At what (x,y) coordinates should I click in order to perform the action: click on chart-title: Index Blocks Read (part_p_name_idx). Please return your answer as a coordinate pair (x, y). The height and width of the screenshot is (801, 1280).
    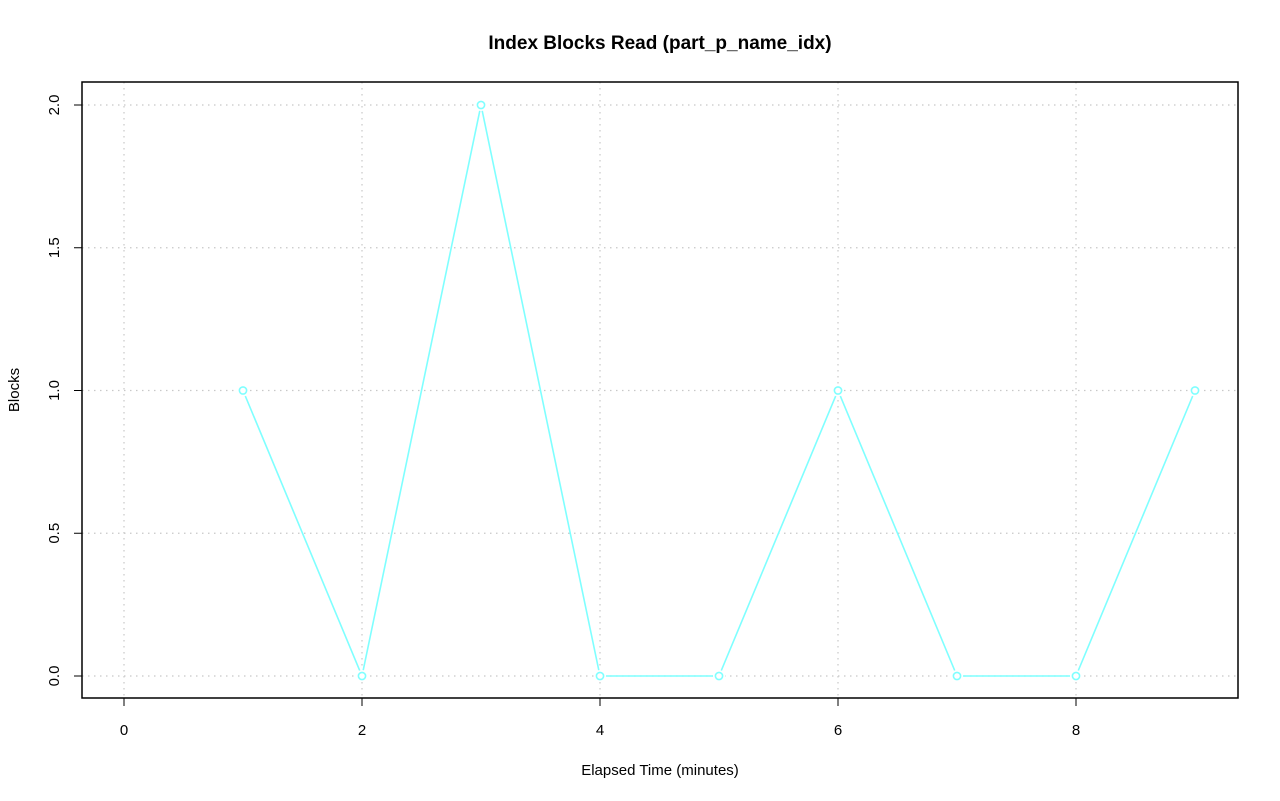
    Looking at the image, I should click on (659, 43).